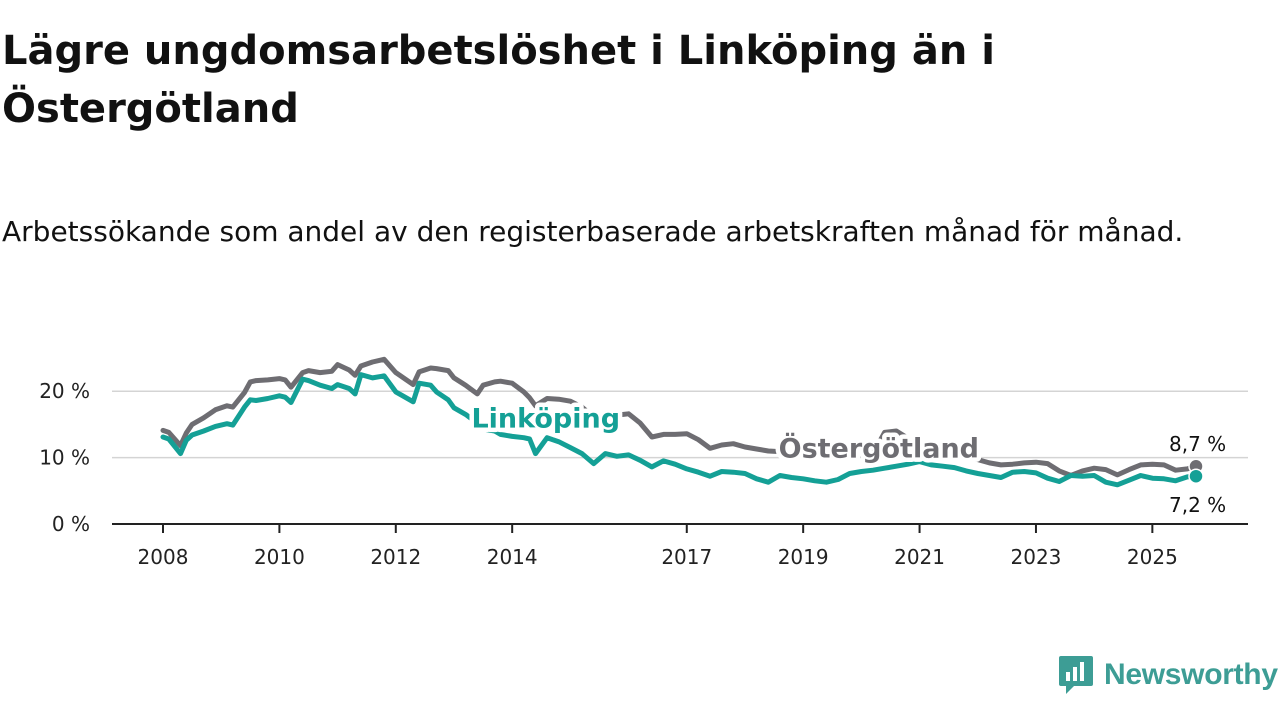 This screenshot has height=720, width=1280. Describe the element at coordinates (1152, 557) in the screenshot. I see `x-tick-label: 2025` at that location.